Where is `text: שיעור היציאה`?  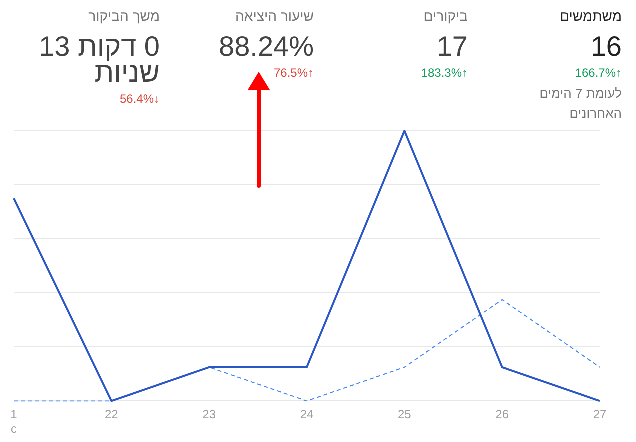
text: שיעור היציאה is located at coordinates (274, 16).